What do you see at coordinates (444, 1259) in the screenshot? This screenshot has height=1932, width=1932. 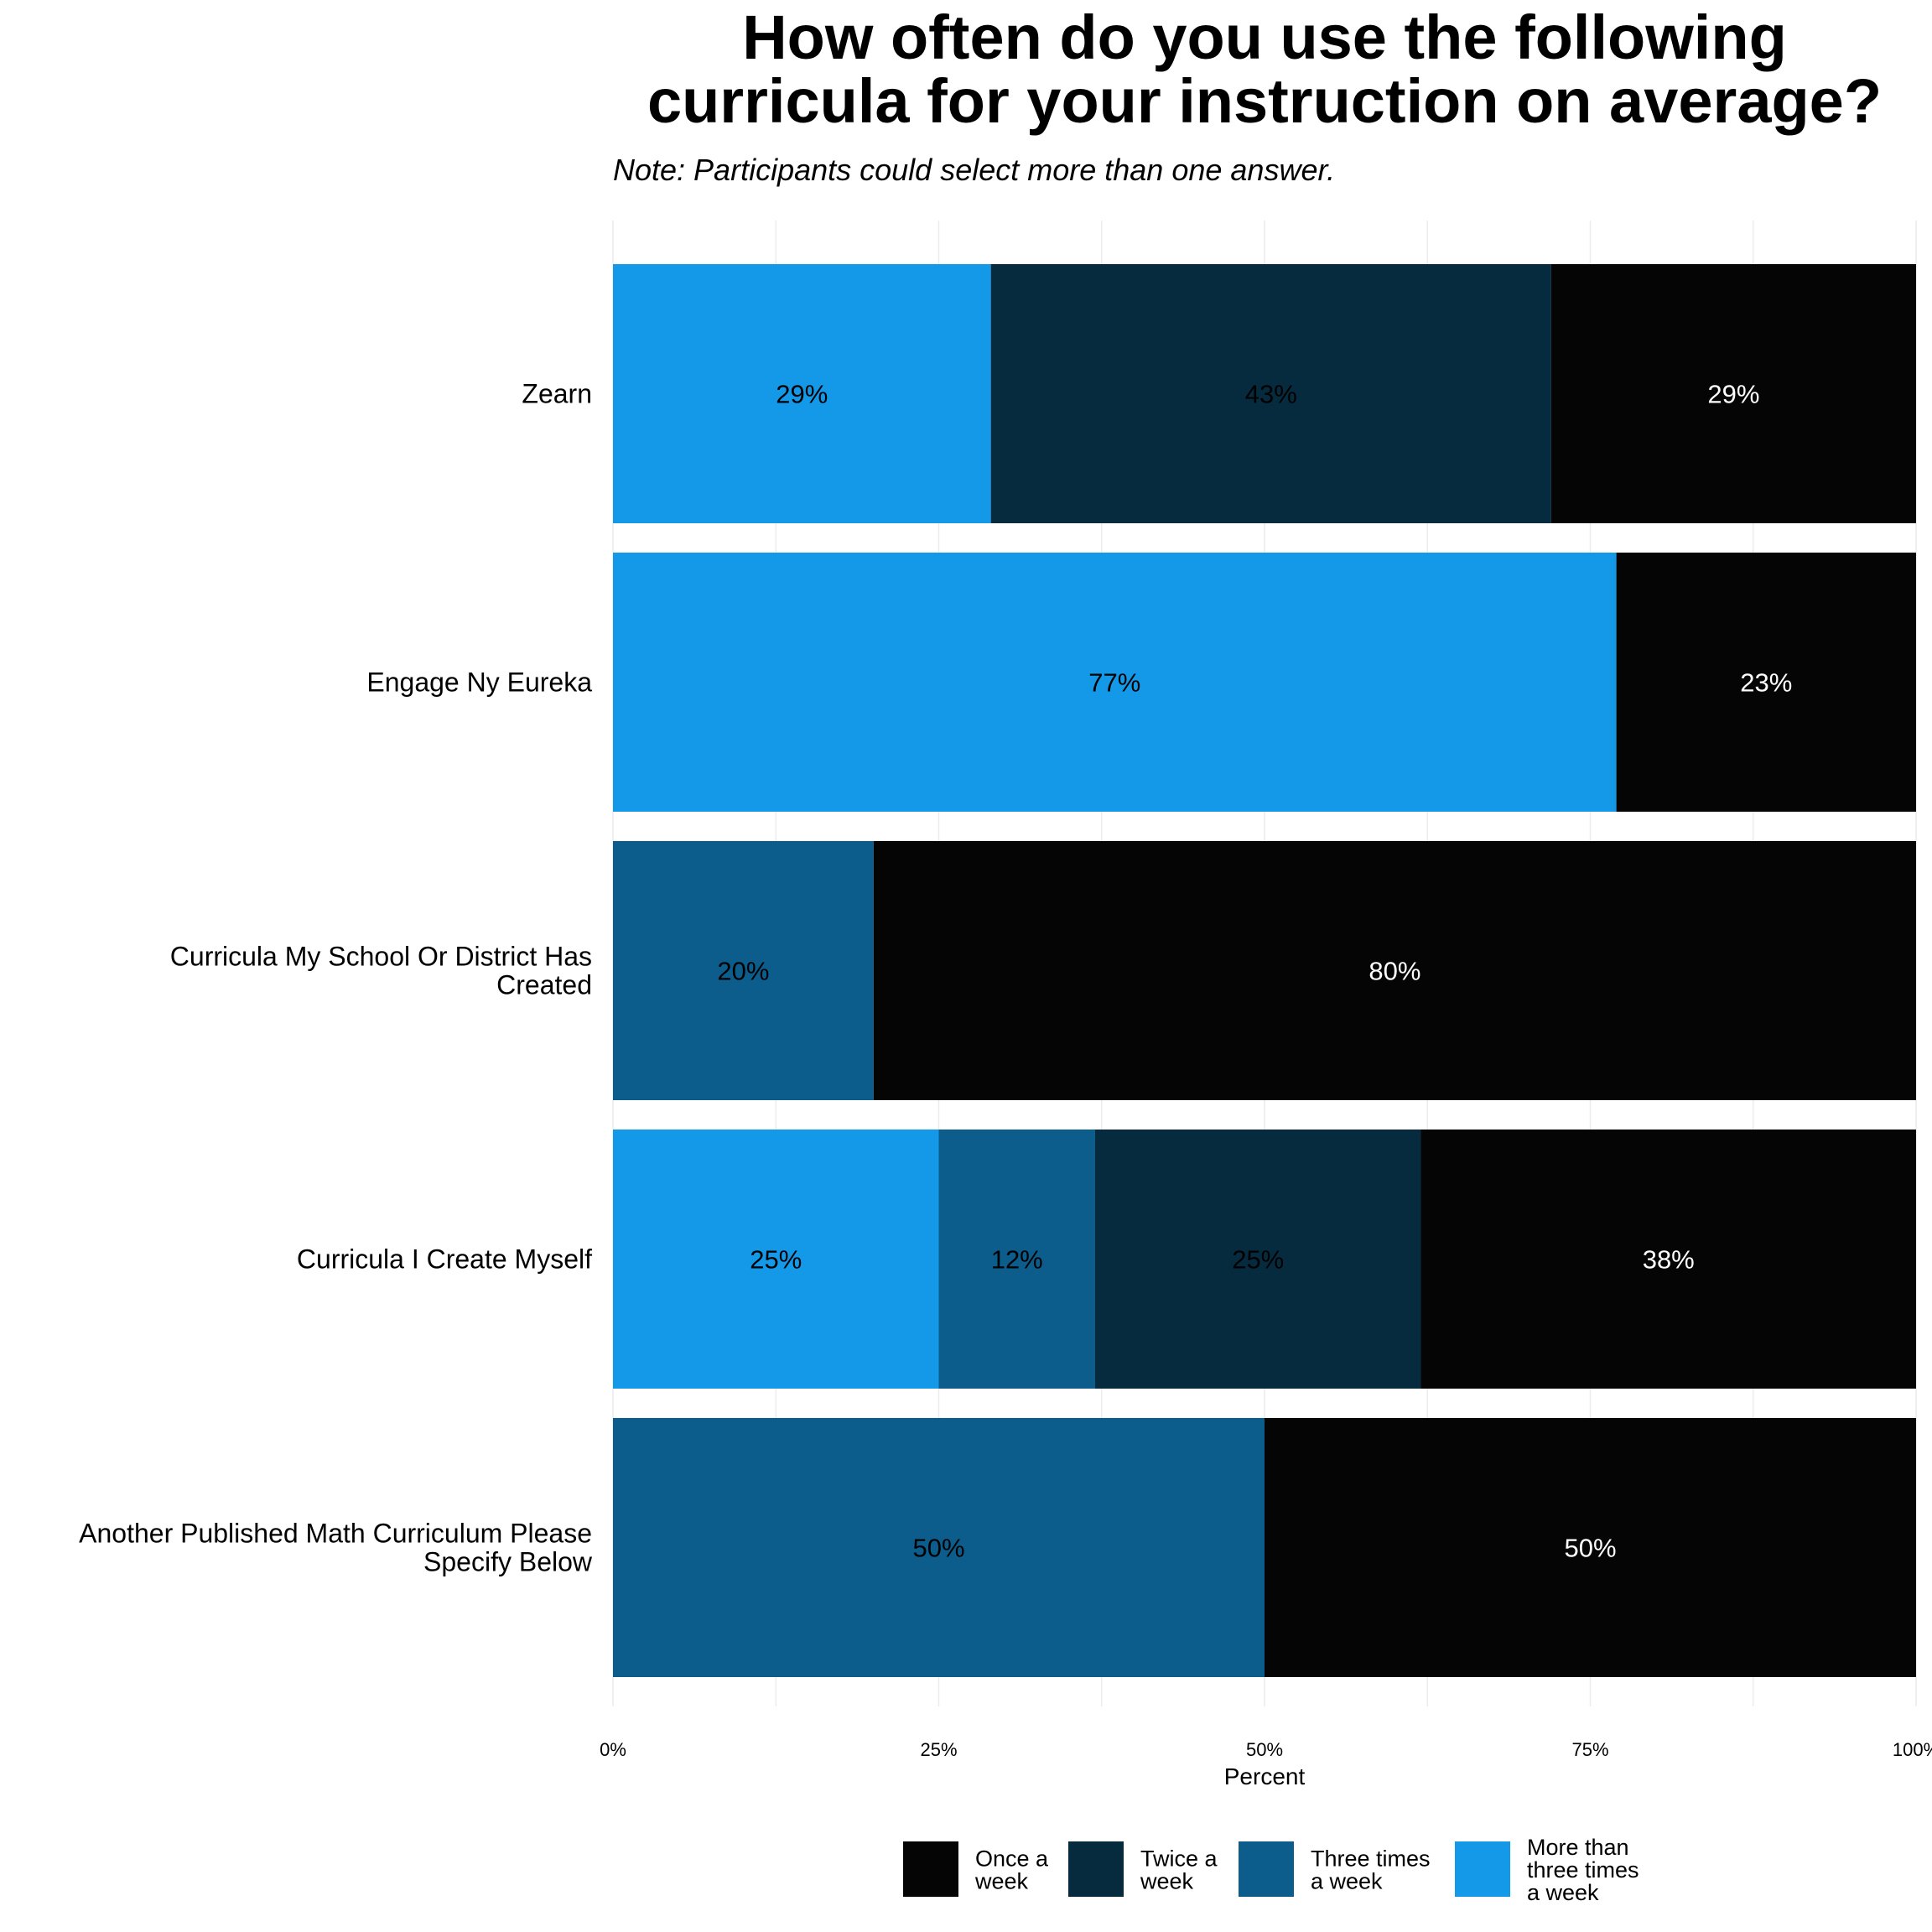 I see `category-label: Curricula I Create Myself` at bounding box center [444, 1259].